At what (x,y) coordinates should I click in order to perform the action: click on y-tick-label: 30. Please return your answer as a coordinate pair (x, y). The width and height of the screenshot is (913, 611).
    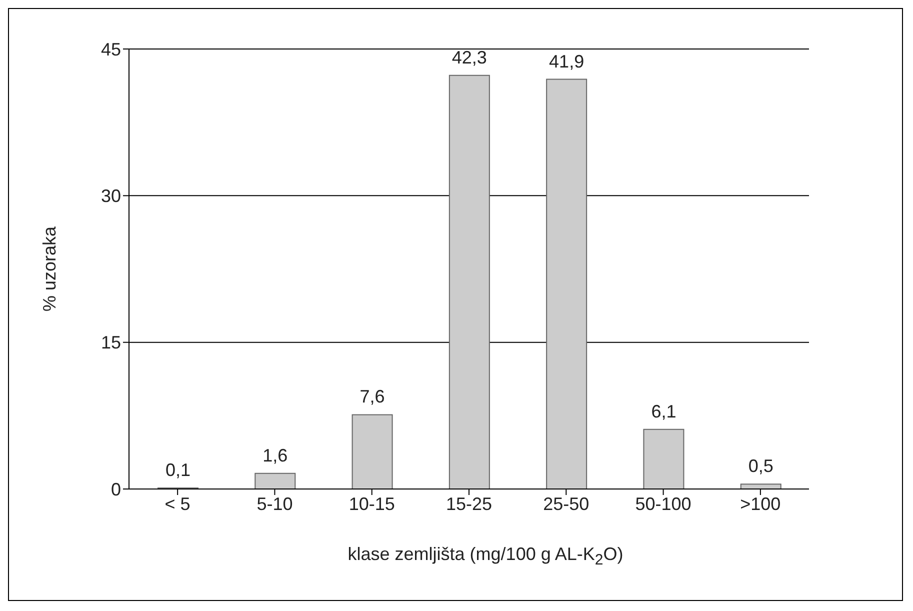
    Looking at the image, I should click on (110, 196).